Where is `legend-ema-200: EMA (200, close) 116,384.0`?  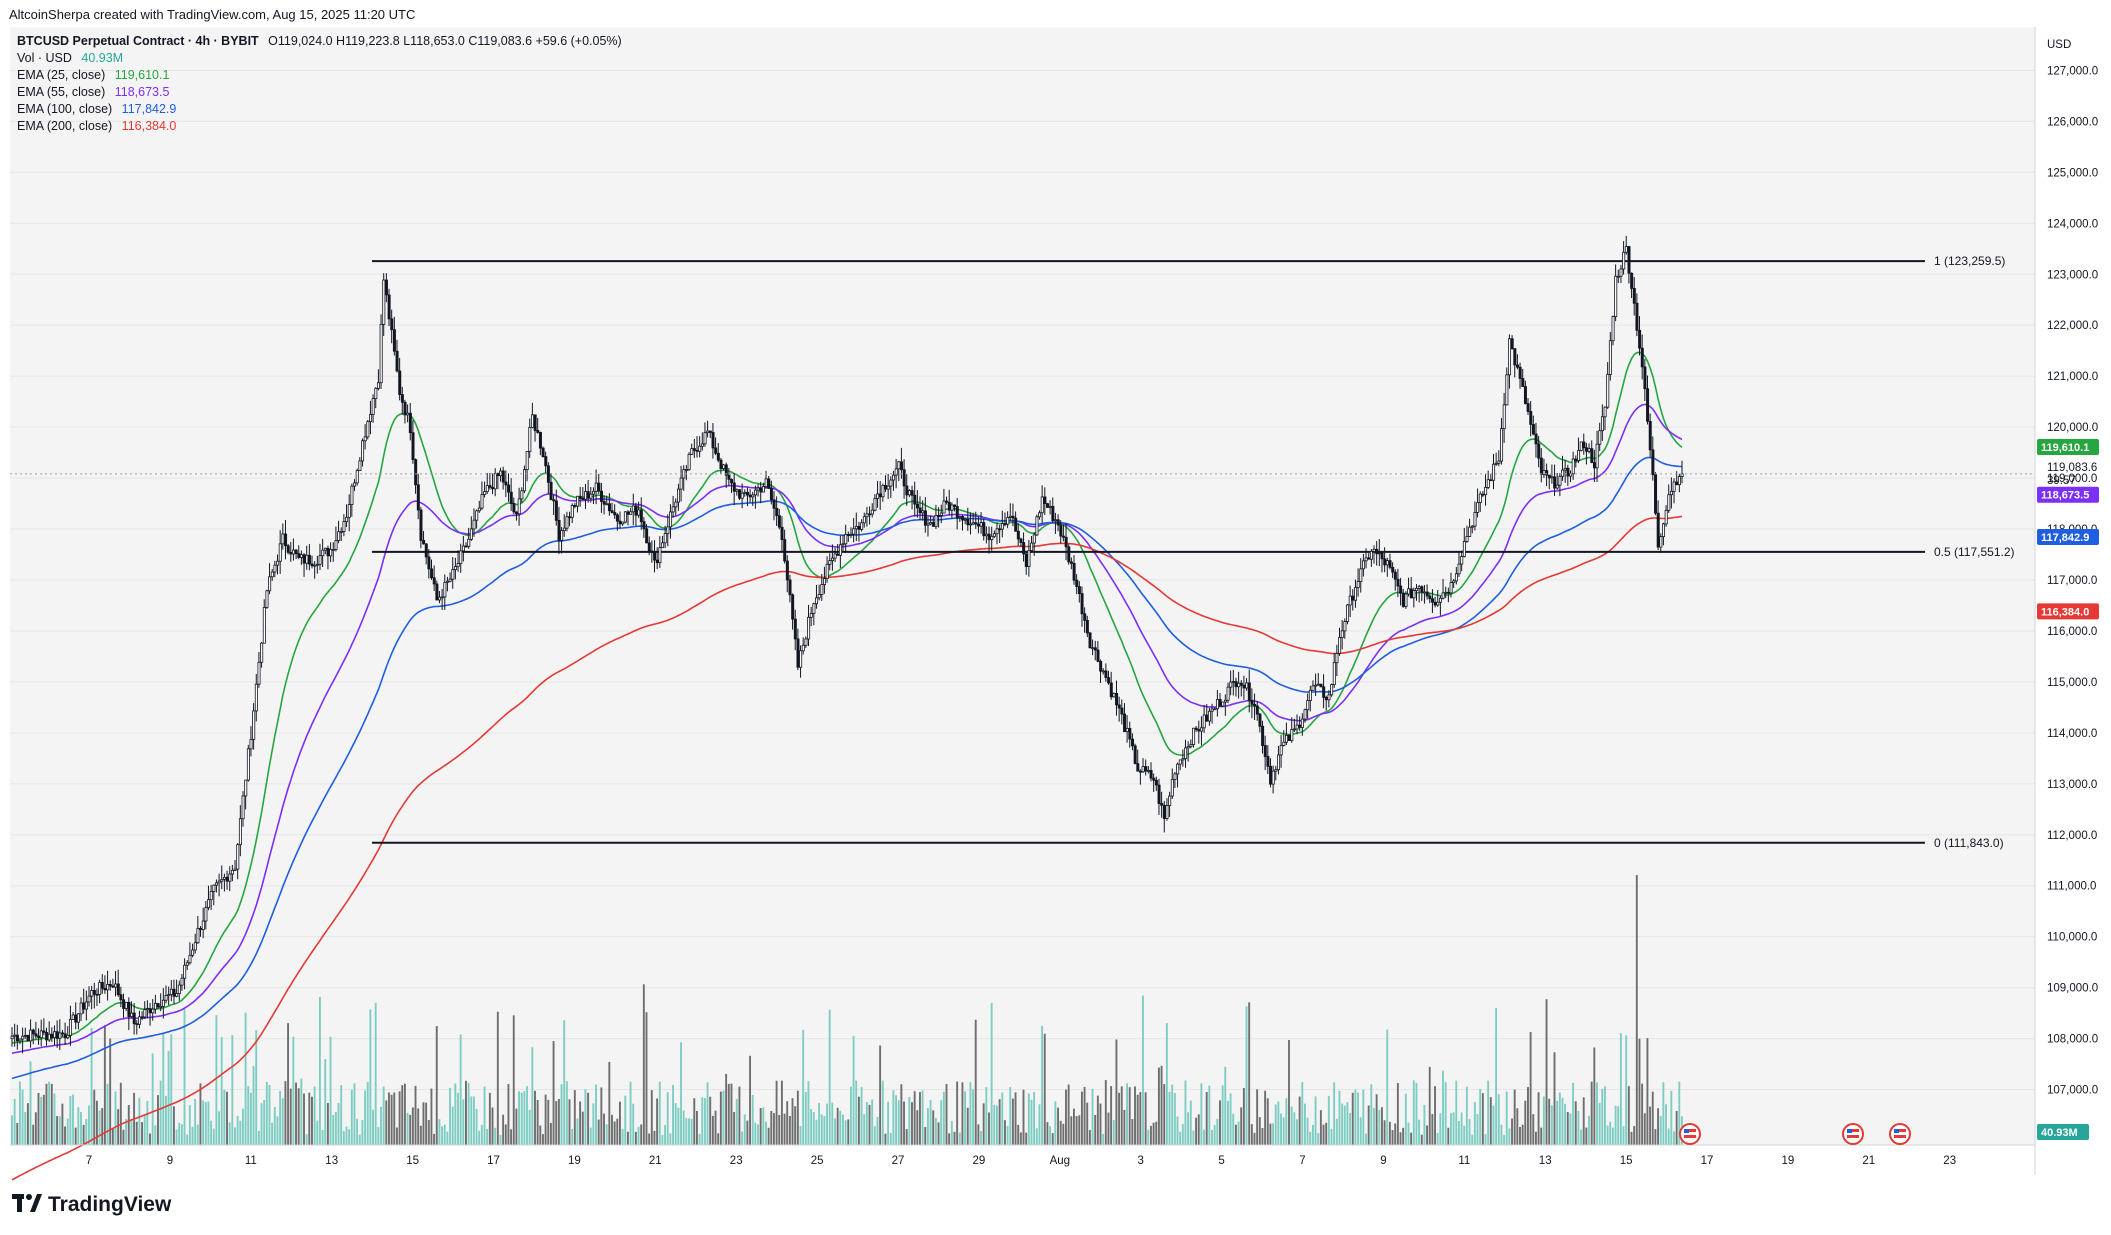 legend-ema-200: EMA (200, close) 116,384.0 is located at coordinates (319, 126).